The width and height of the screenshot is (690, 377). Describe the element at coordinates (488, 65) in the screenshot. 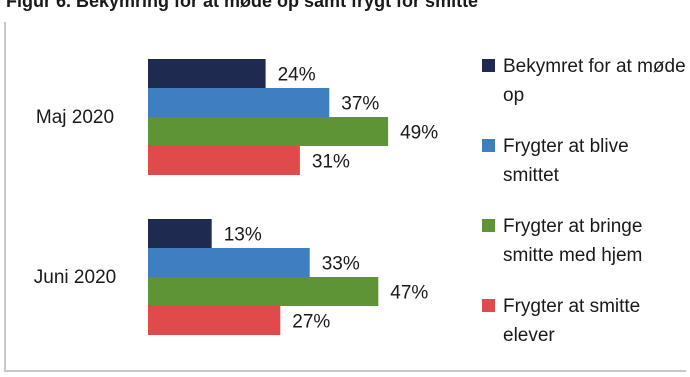

I see `legend-swatch-s1` at that location.